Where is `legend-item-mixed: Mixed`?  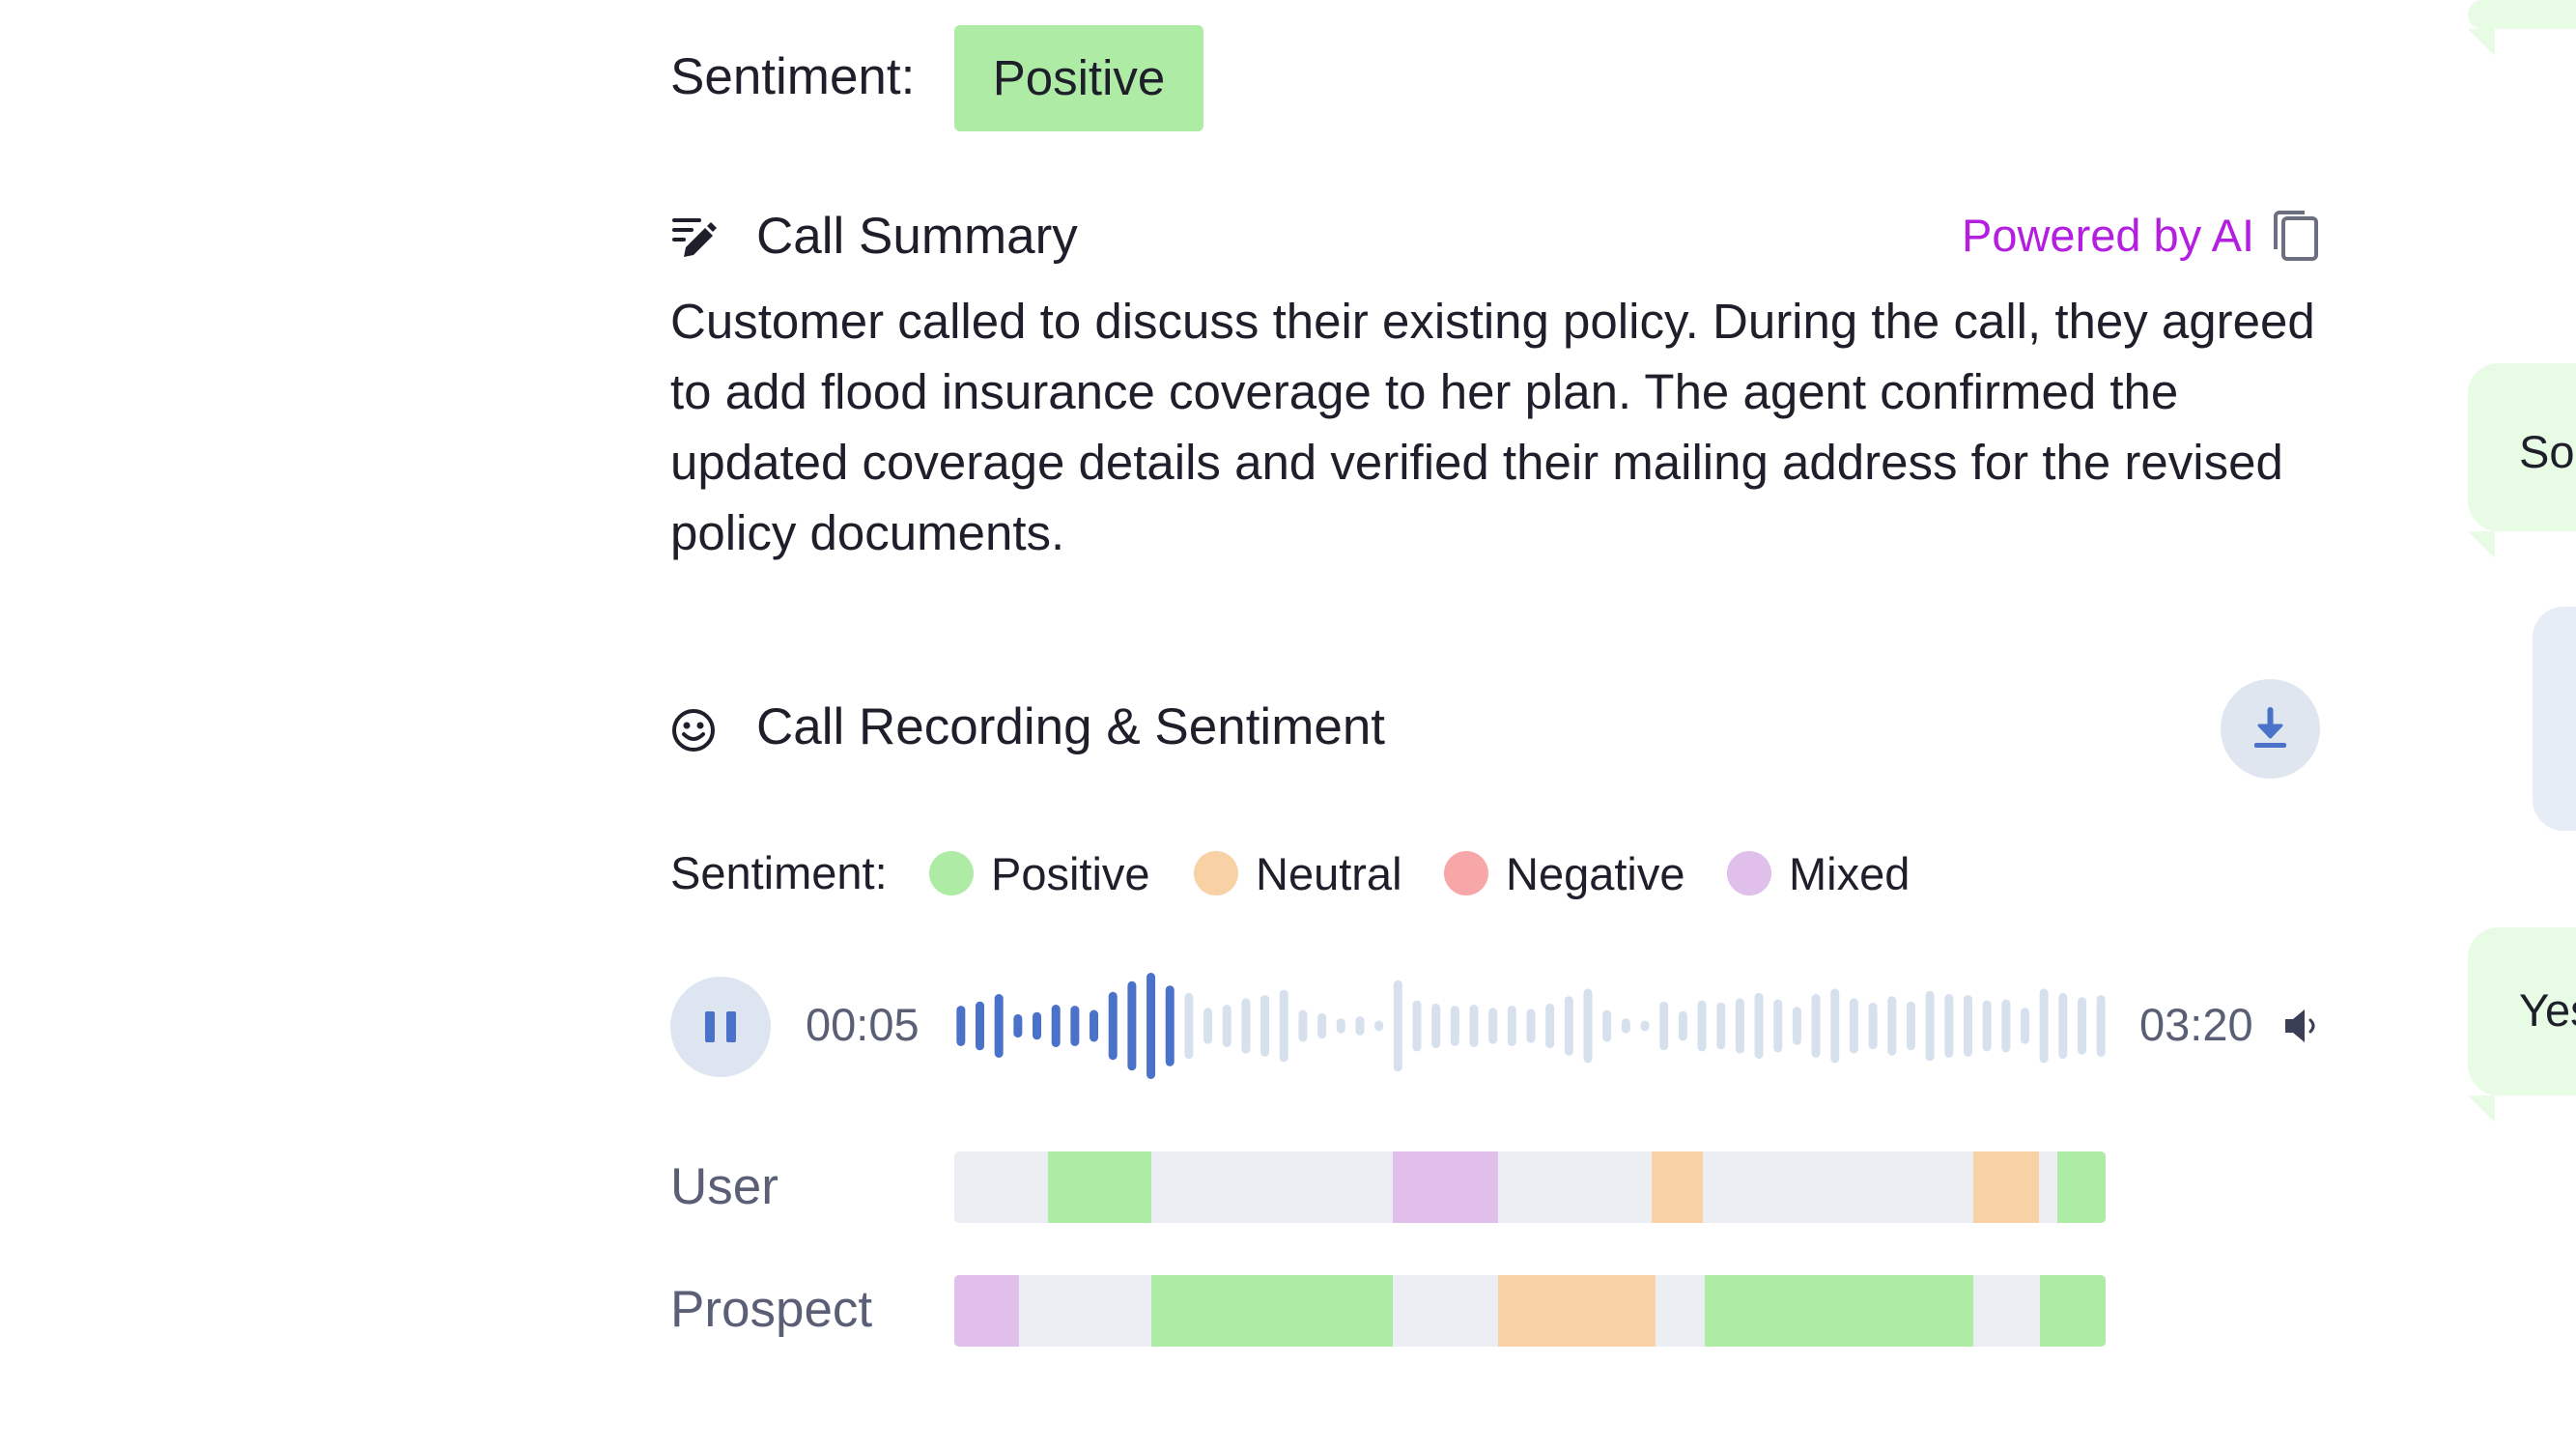
legend-item-mixed: Mixed is located at coordinates (1818, 873).